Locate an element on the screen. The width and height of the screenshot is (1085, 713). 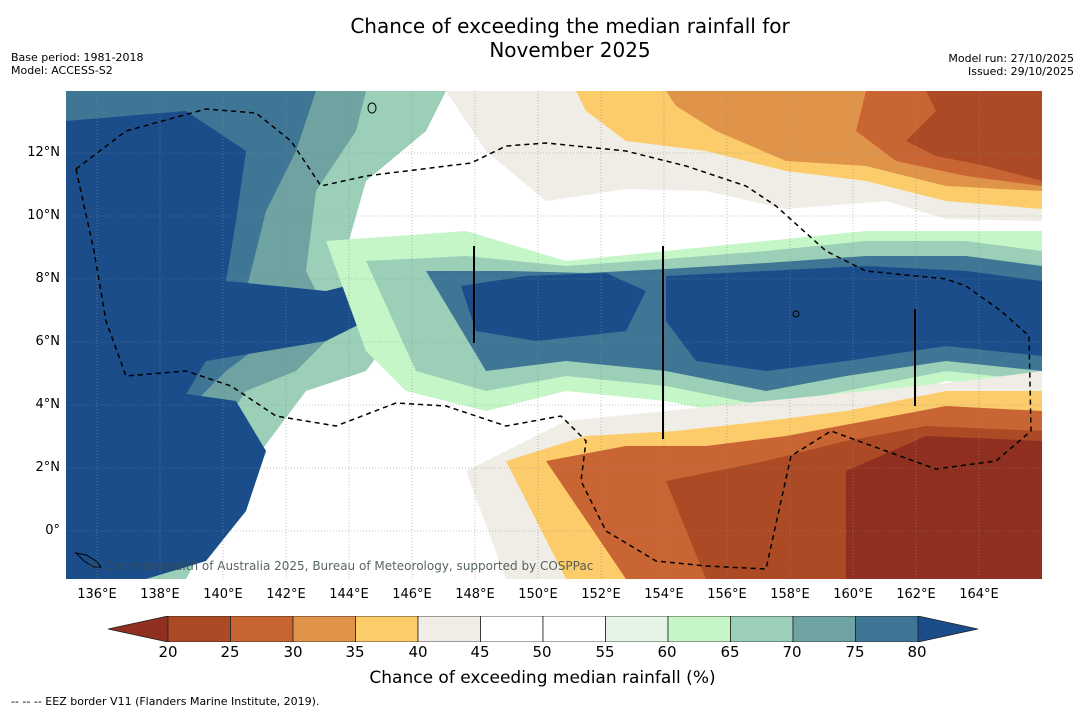
model-info: Base period: 1981-2018 Model: ACCESS-S2 is located at coordinates (77, 64).